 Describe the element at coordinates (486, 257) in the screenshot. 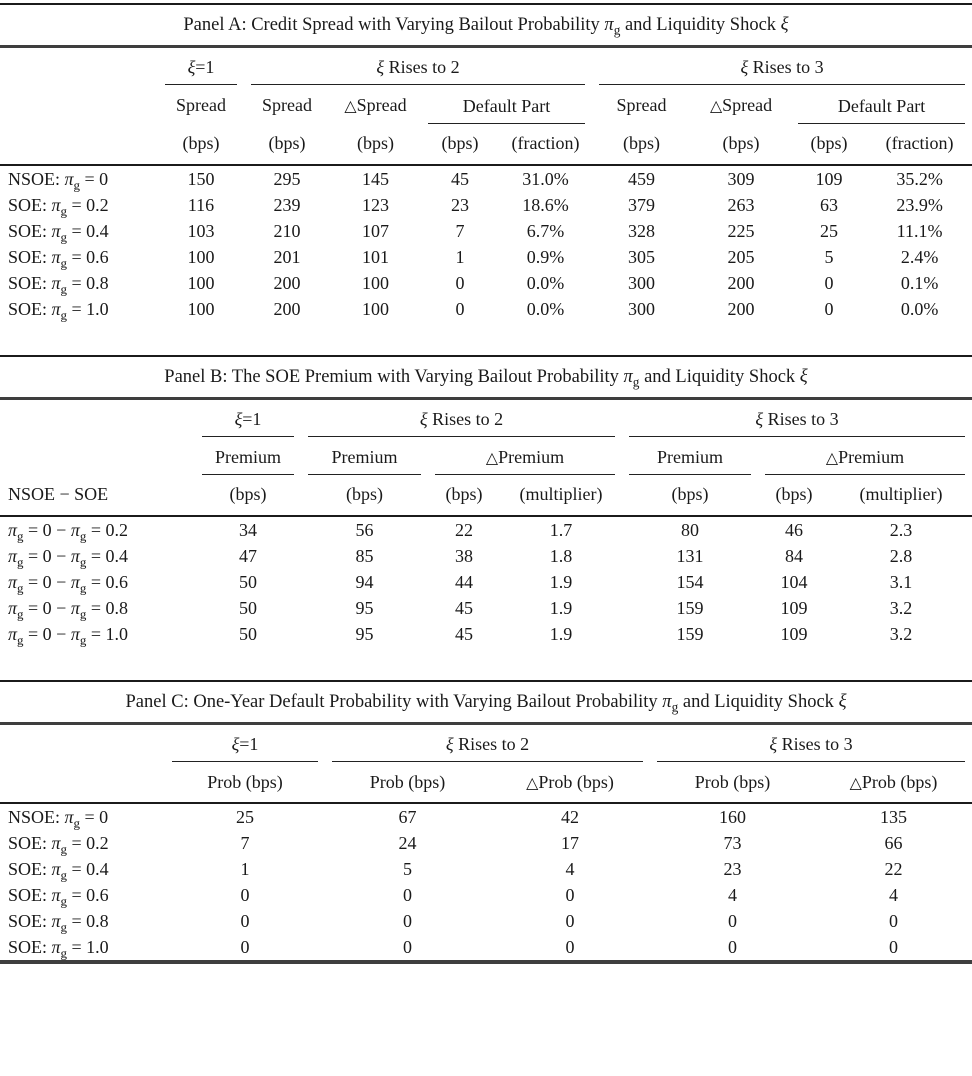

I see `table-row: SOE: πg = 0.6 100 201 101 1 0.9% 305 205 5 2.4%` at that location.